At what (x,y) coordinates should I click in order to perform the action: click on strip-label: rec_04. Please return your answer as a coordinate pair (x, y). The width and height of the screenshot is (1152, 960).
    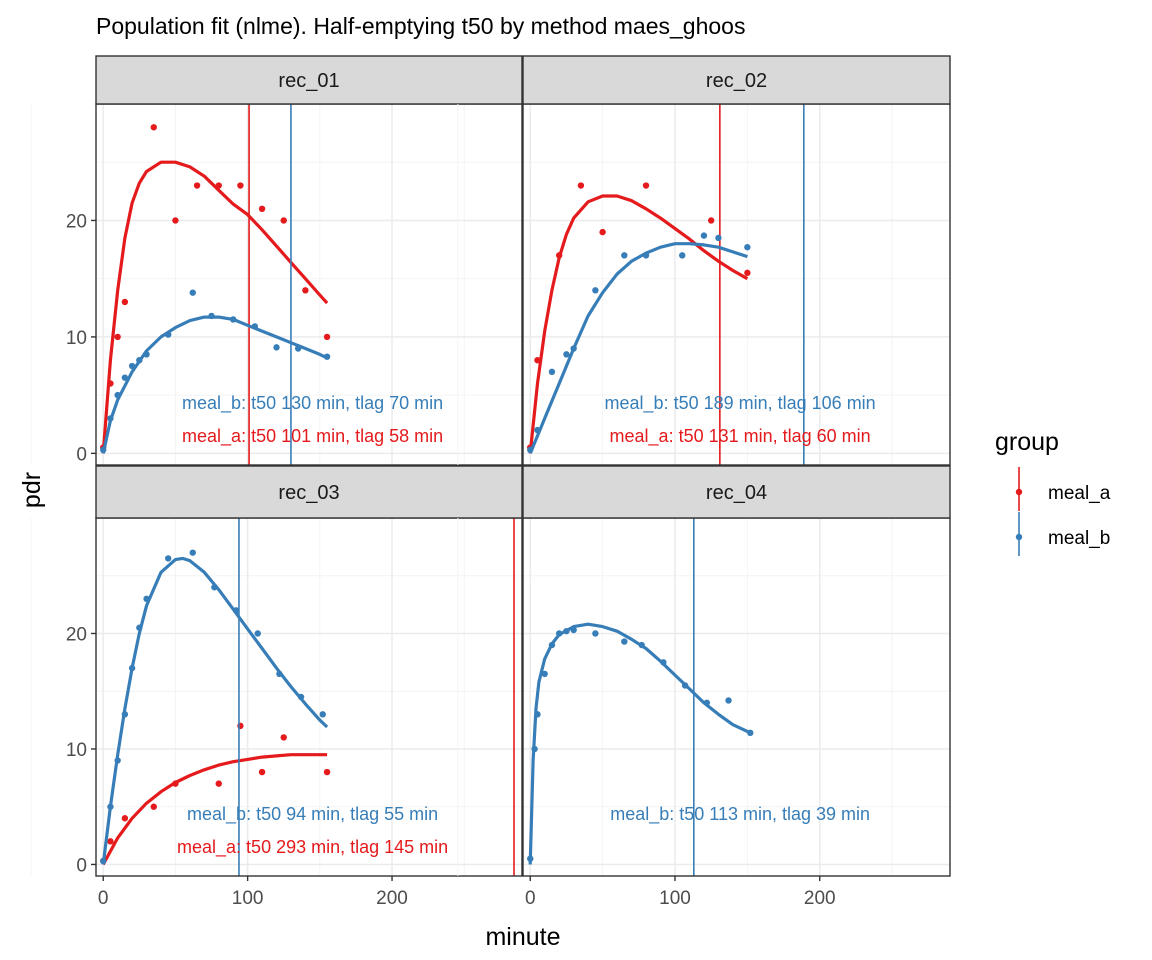
    Looking at the image, I should click on (736, 493).